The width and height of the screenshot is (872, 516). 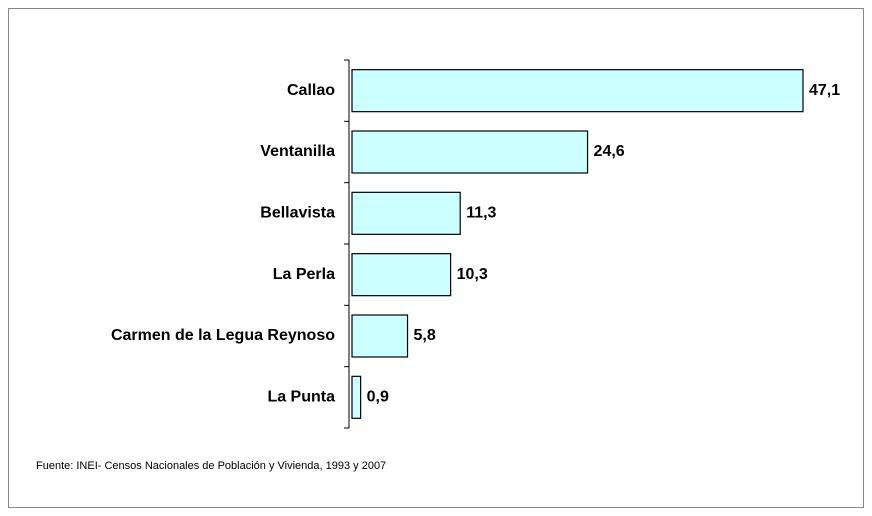 I want to click on category-label: Carmen de la Legua Reynoso, so click(x=223, y=335).